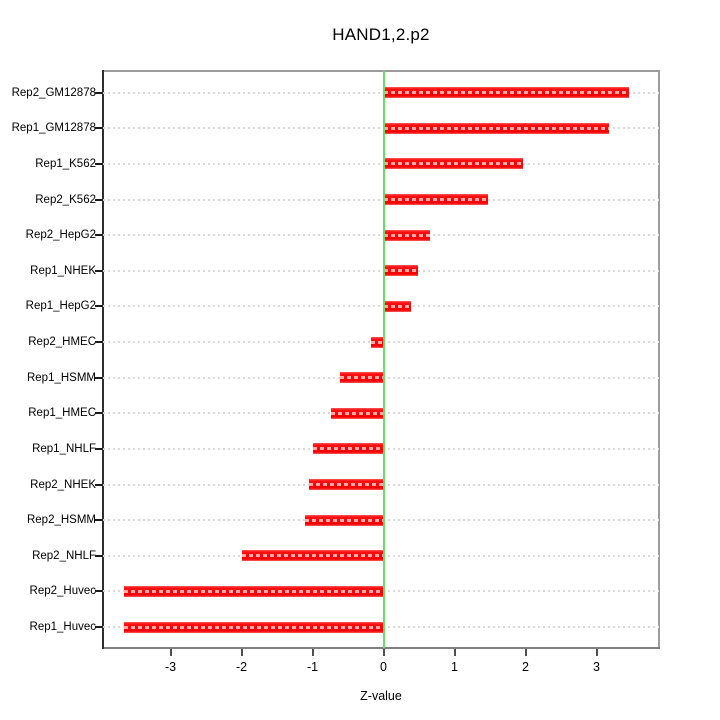  What do you see at coordinates (400, 271) in the screenshot?
I see `bar-Rep1_NHEK` at bounding box center [400, 271].